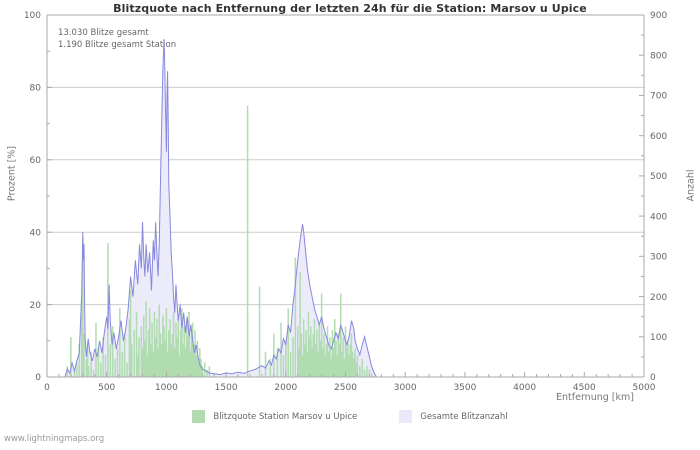  What do you see at coordinates (524, 388) in the screenshot?
I see `tick-label-x: 4000` at bounding box center [524, 388].